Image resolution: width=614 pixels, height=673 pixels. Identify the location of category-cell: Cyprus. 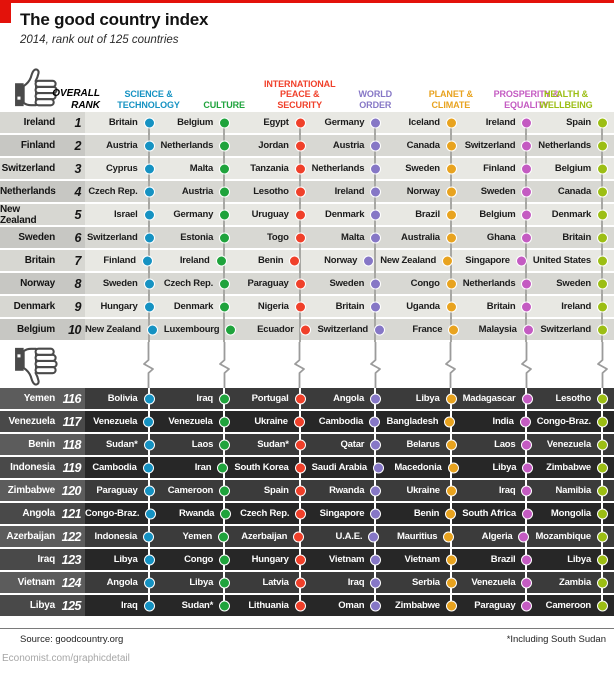
(123, 168).